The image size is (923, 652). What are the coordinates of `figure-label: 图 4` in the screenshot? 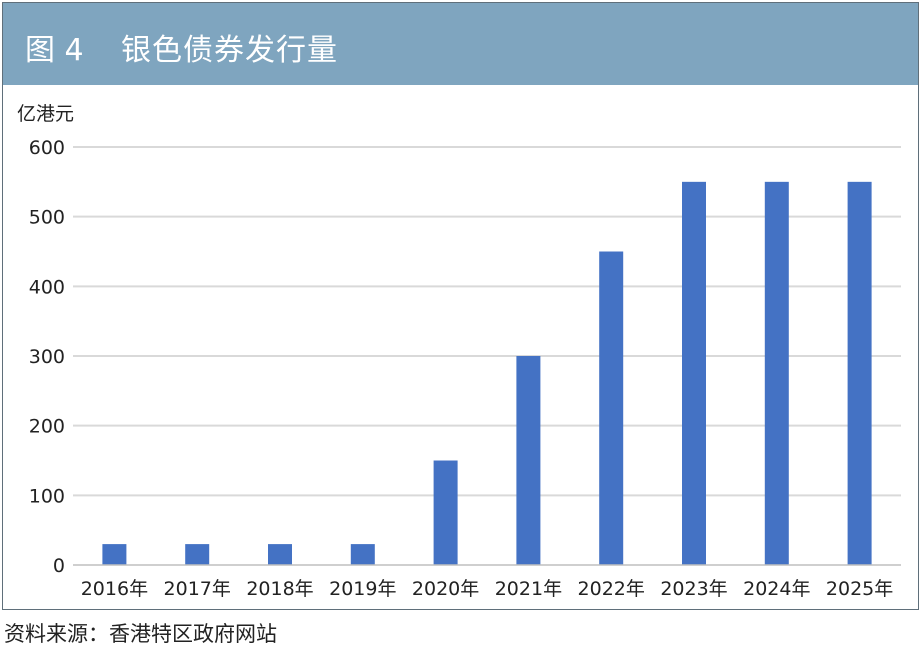 It's located at (54, 50).